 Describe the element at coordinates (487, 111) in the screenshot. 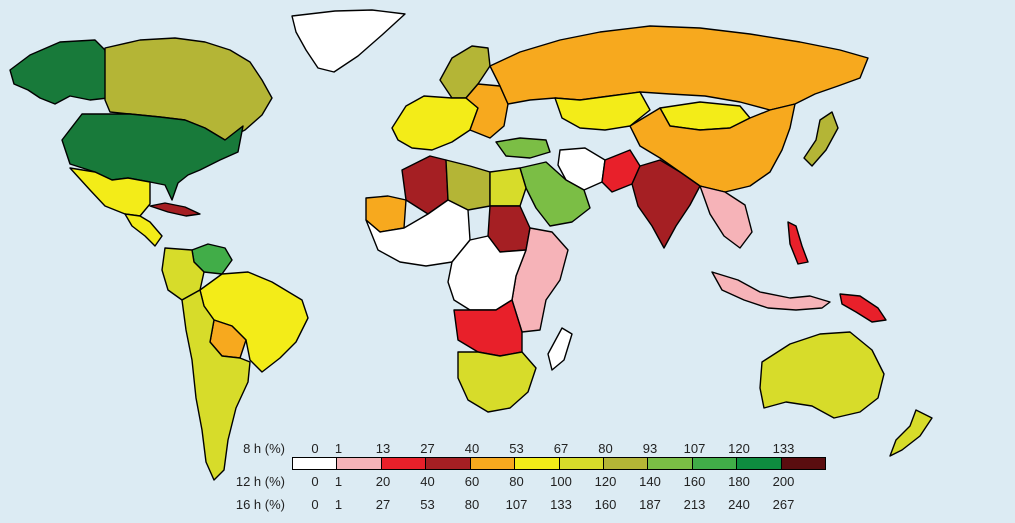

I see `region-eastern-europe` at that location.